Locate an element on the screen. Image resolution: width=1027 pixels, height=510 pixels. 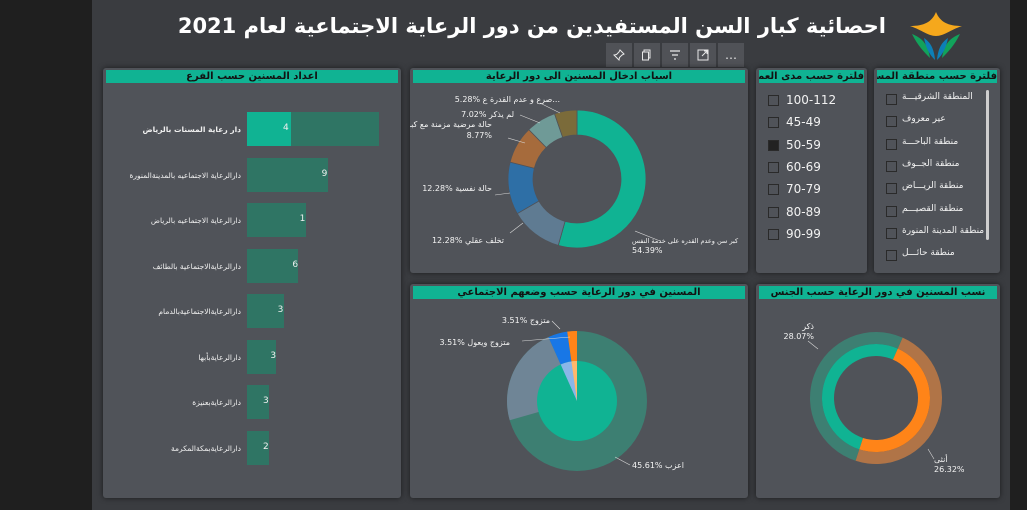
slicer-option: 45-49 is located at coordinates (816, 122).